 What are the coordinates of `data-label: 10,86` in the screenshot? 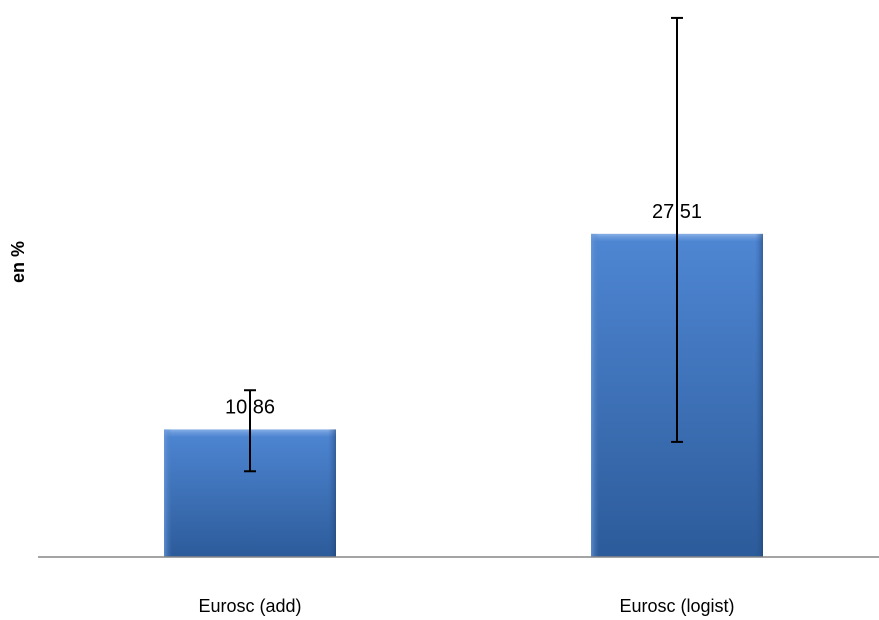 It's located at (250, 407).